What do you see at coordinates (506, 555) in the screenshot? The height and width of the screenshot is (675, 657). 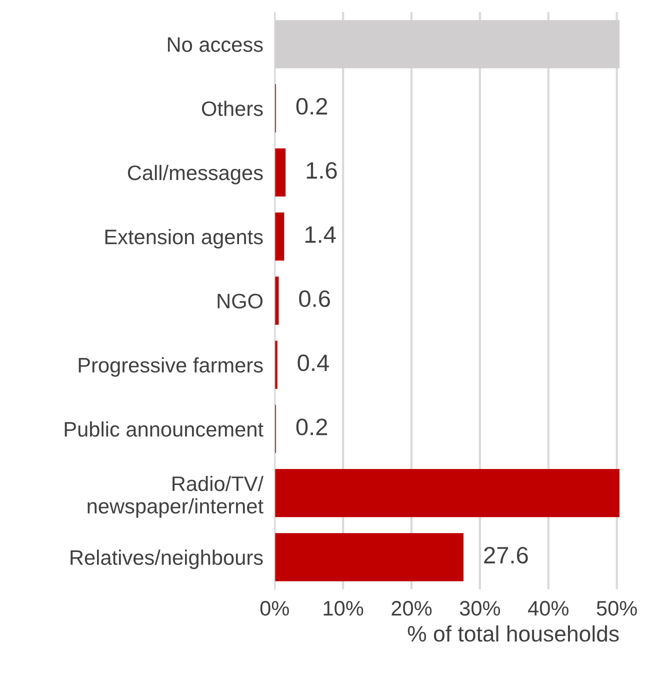 I see `data-label: 27.6` at bounding box center [506, 555].